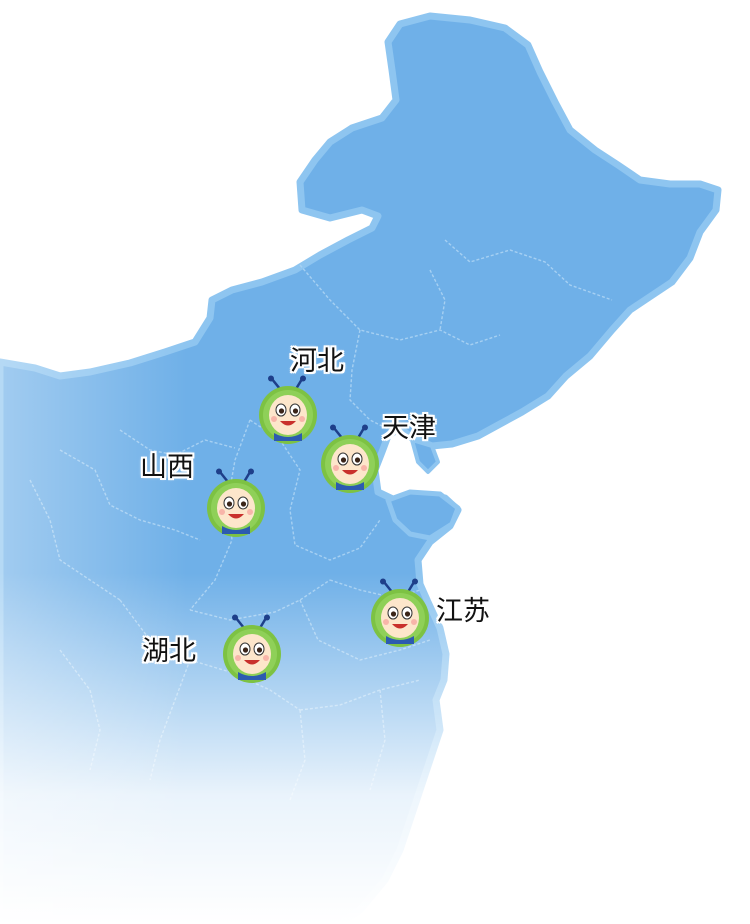 The width and height of the screenshot is (750, 924). I want to click on marker-jiangsu, so click(400, 614).